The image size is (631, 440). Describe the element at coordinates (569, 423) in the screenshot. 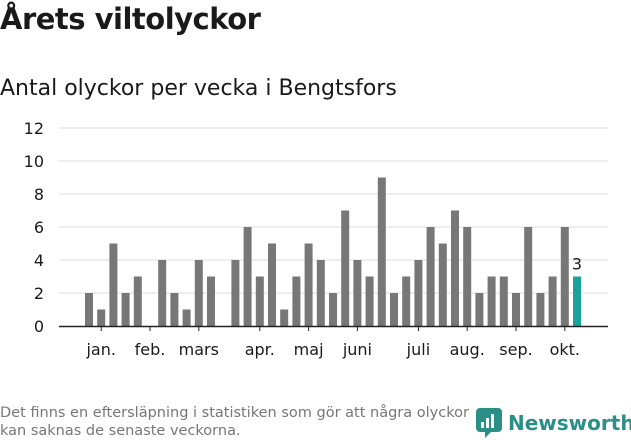

I see `brand-name: Newsworthy` at that location.